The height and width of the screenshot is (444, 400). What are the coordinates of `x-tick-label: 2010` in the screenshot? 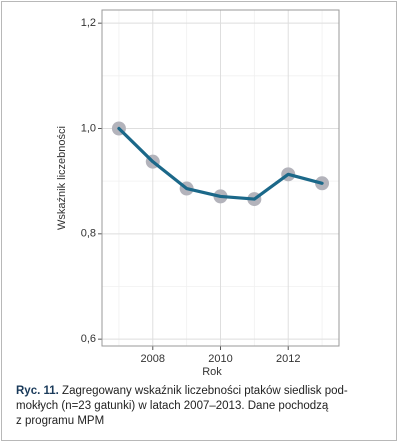 It's located at (220, 359).